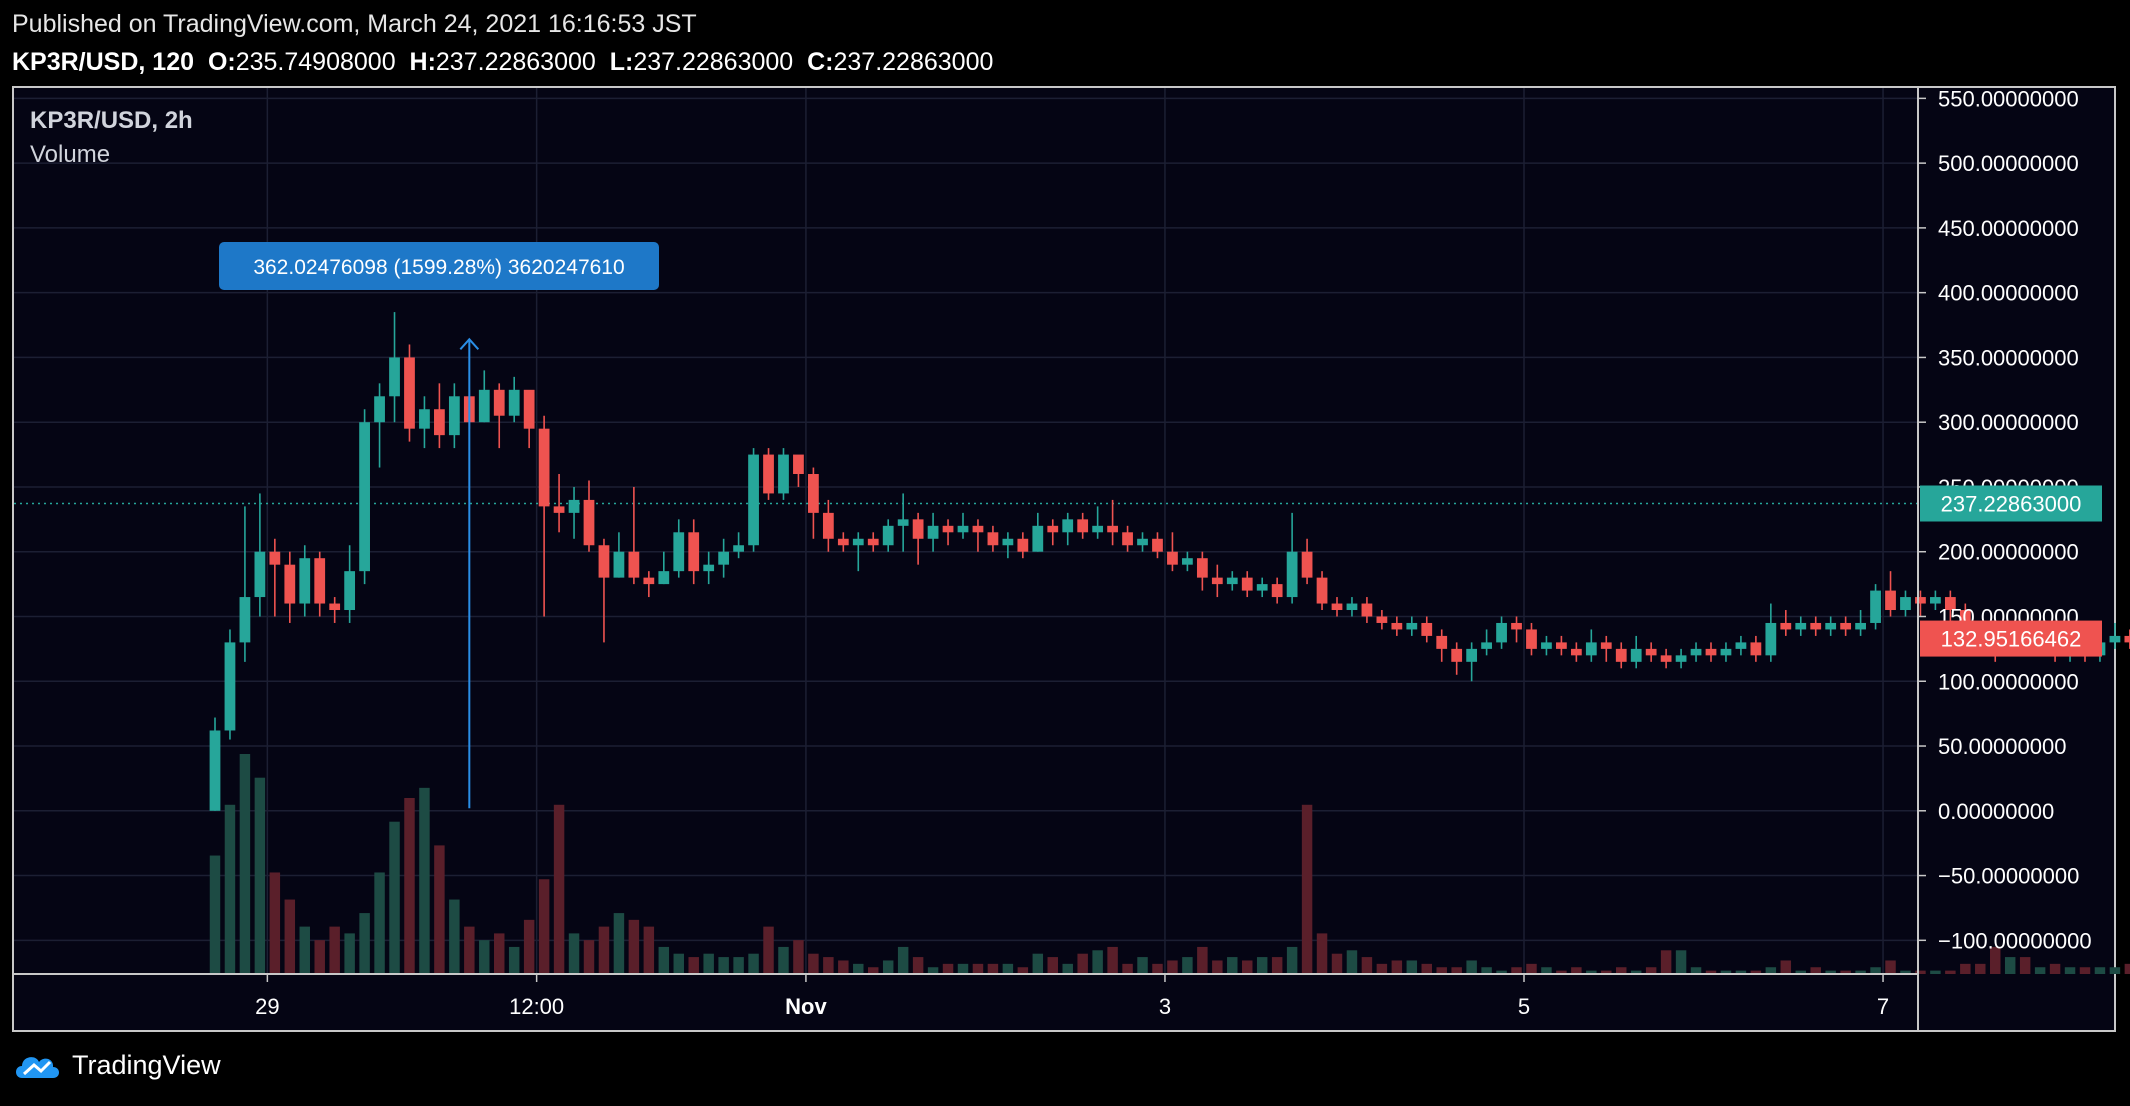 The height and width of the screenshot is (1106, 2130). What do you see at coordinates (621, 62) in the screenshot?
I see `low-label: L:` at bounding box center [621, 62].